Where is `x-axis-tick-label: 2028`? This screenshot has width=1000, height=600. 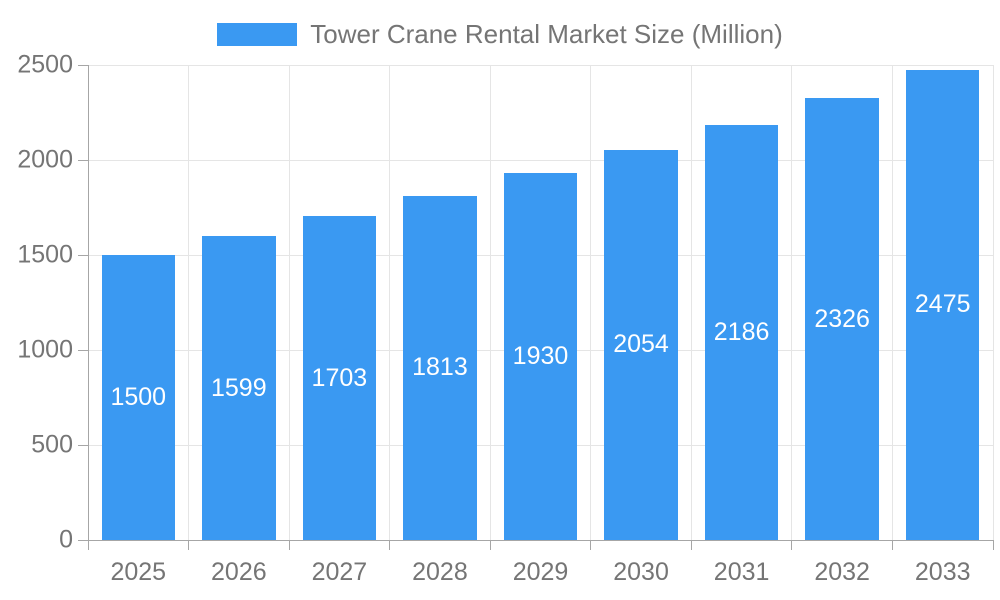
x-axis-tick-label: 2028 is located at coordinates (440, 572).